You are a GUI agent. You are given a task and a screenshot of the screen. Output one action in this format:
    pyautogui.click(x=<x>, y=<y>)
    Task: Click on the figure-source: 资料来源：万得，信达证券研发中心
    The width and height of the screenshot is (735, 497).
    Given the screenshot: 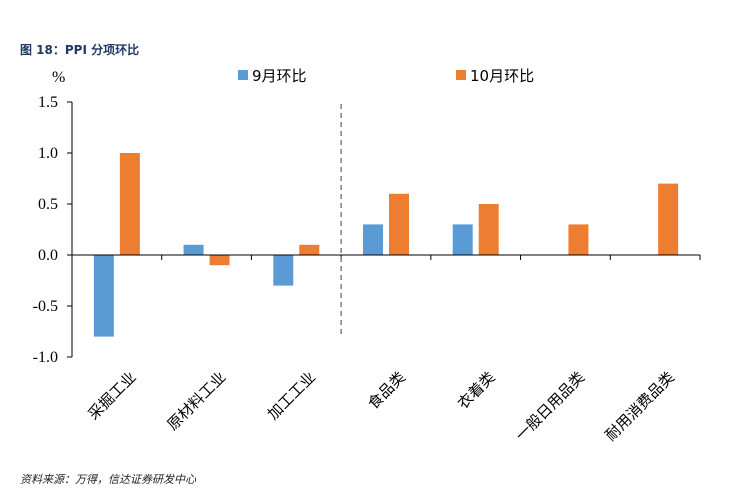 What is the action you would take?
    pyautogui.click(x=108, y=479)
    